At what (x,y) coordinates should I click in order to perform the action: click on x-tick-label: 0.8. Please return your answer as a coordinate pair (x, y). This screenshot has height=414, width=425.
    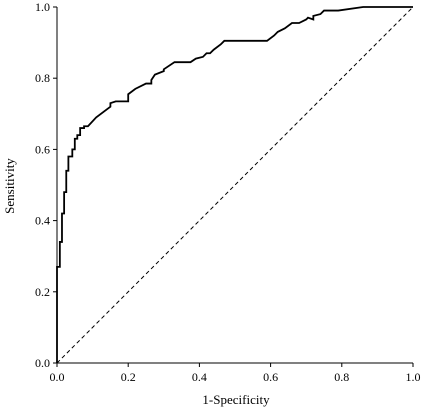
    Looking at the image, I should click on (341, 377).